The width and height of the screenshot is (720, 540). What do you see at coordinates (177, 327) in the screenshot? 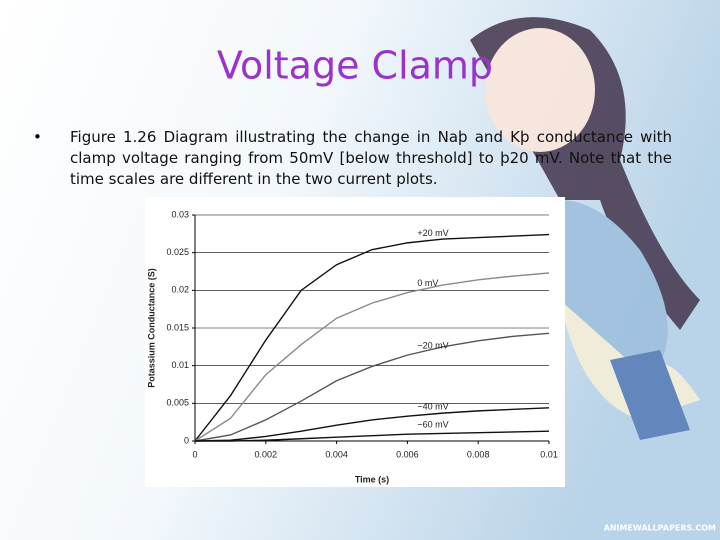
I see `y-tick-label: 0.015` at bounding box center [177, 327].